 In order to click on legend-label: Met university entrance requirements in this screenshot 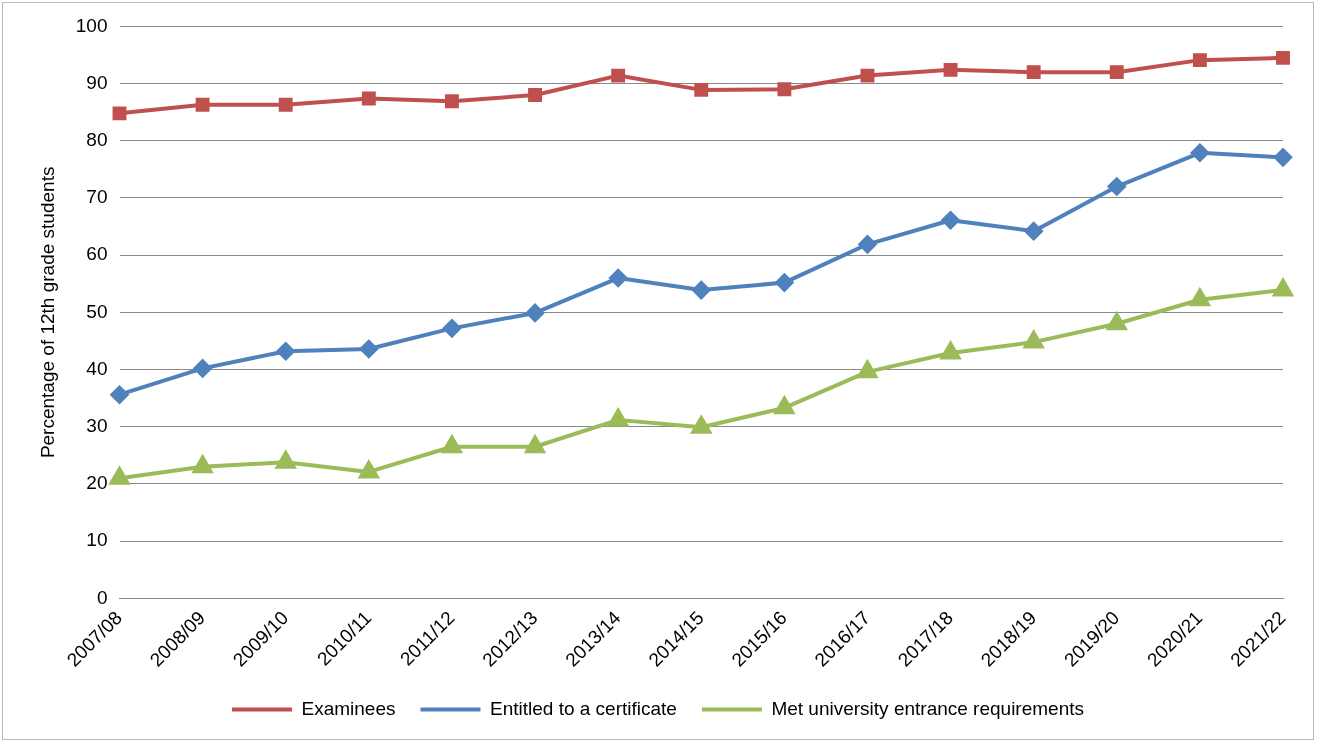, I will do `click(928, 708)`.